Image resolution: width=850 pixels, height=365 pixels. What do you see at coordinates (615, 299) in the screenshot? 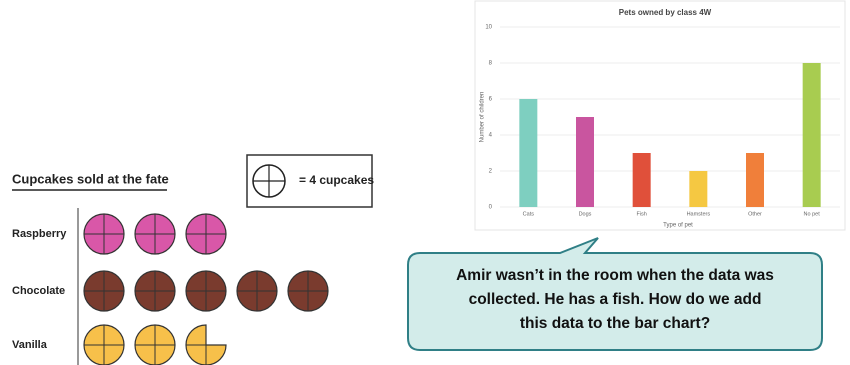
I see `callout-line: collected. He has a fish. How do we add` at bounding box center [615, 299].